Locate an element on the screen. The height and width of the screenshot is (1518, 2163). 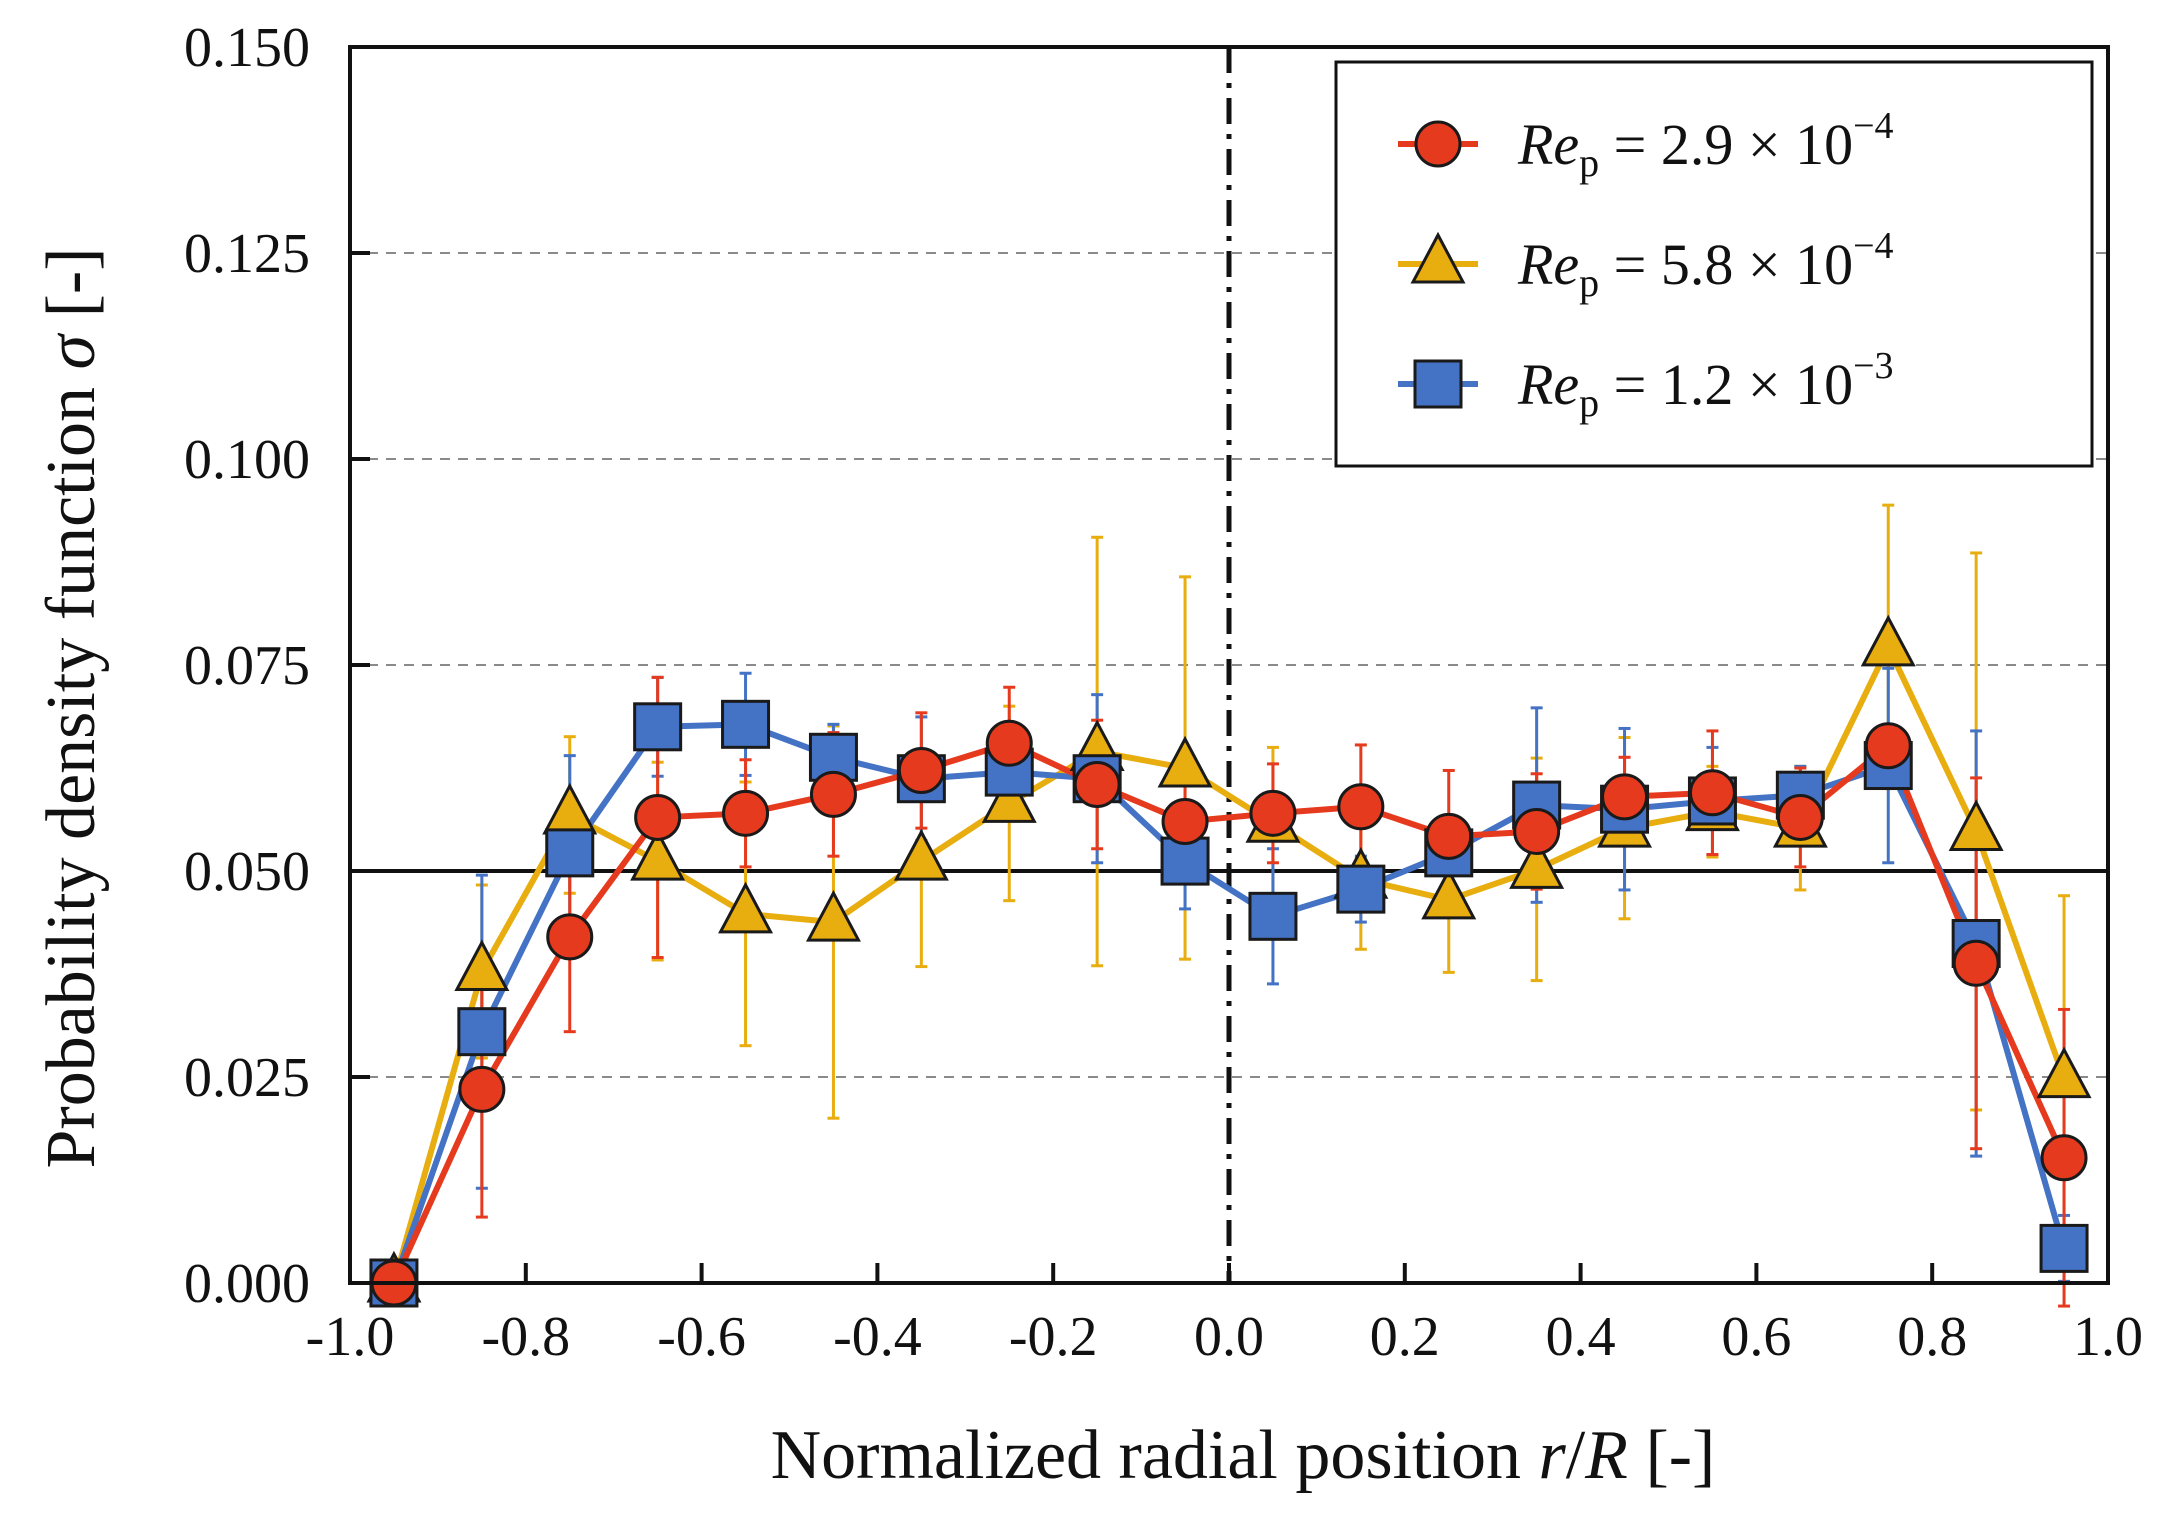
legend-label-0: Rep = 2.9 × 10−4 is located at coordinates (1705, 145).